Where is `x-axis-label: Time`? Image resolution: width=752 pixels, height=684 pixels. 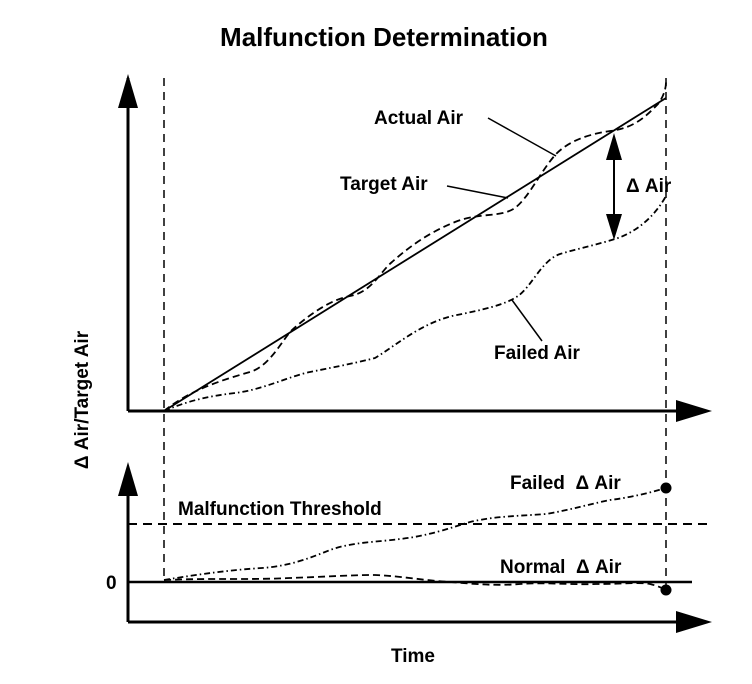 x-axis-label: Time is located at coordinates (413, 656).